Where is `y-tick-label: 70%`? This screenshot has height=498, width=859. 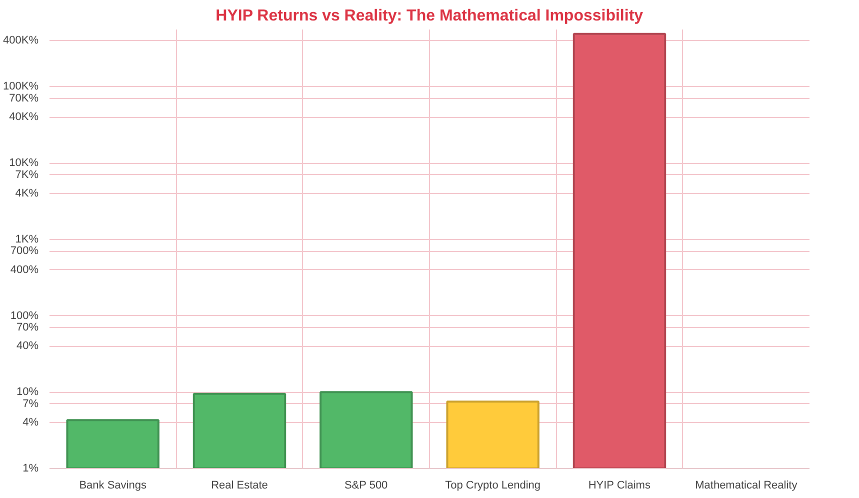
y-tick-label: 70% is located at coordinates (27, 328).